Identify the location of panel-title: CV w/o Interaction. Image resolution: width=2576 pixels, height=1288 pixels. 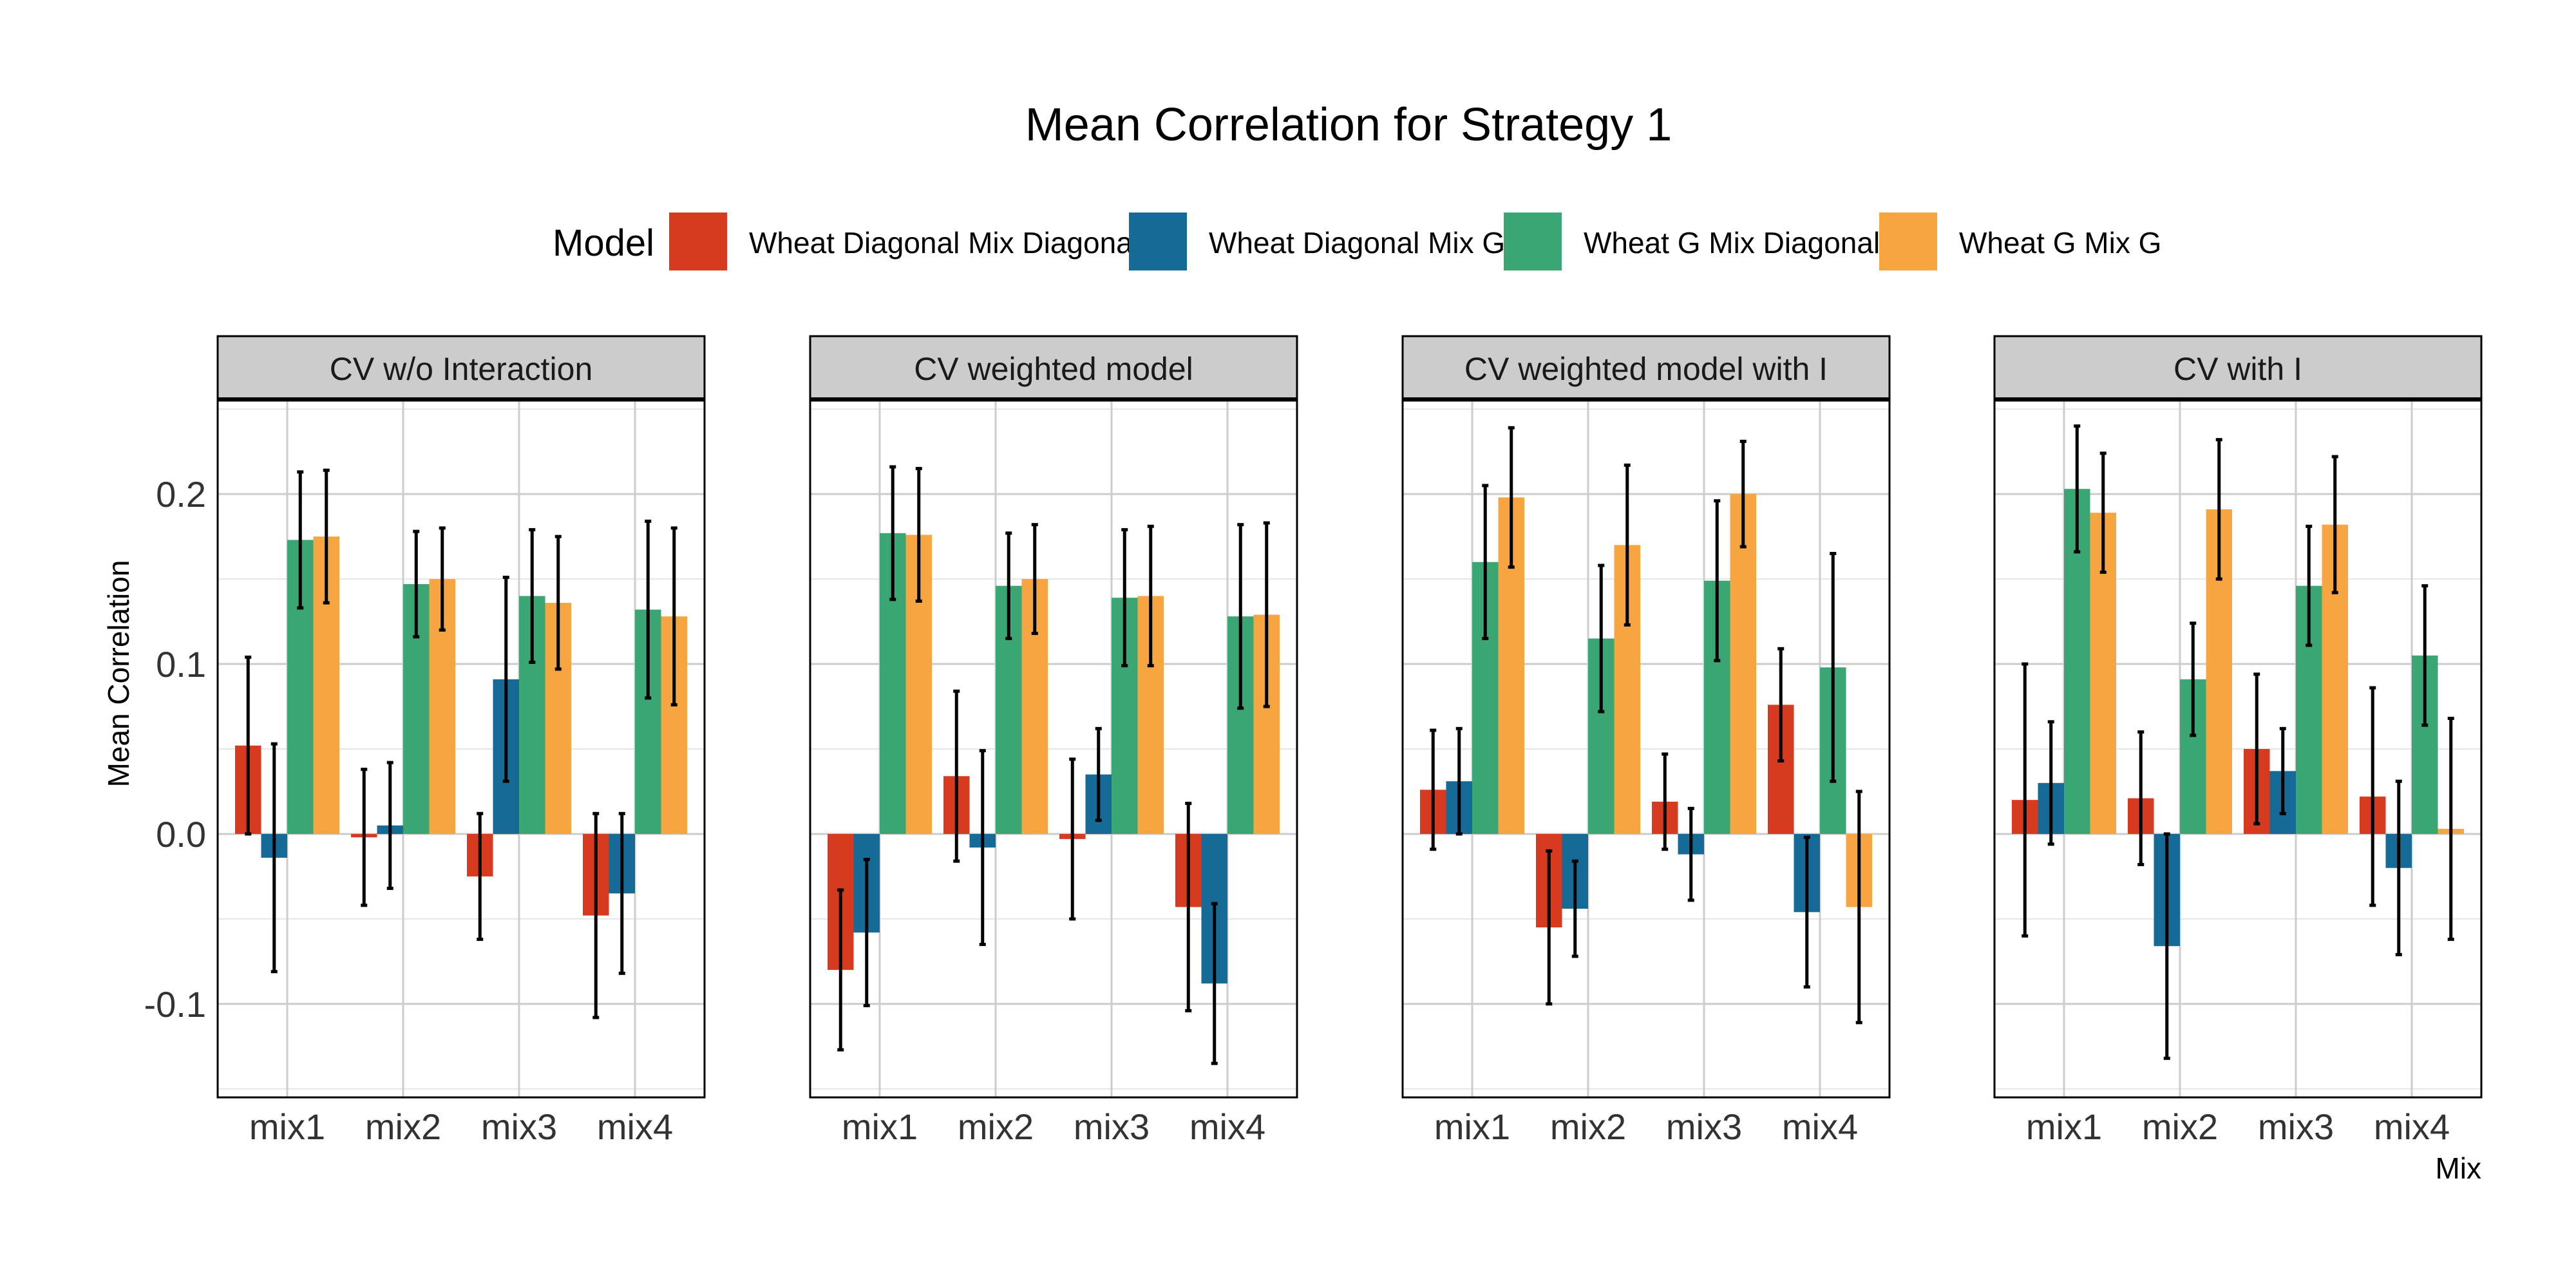
(462, 369).